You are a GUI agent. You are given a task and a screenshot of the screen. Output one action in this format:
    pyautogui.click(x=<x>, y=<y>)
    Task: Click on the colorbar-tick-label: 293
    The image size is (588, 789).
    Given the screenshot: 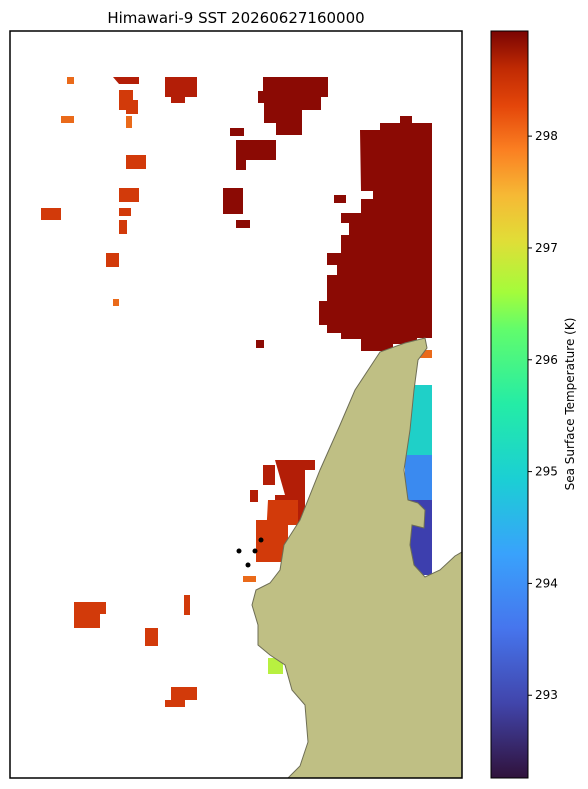 What is the action you would take?
    pyautogui.click(x=546, y=695)
    